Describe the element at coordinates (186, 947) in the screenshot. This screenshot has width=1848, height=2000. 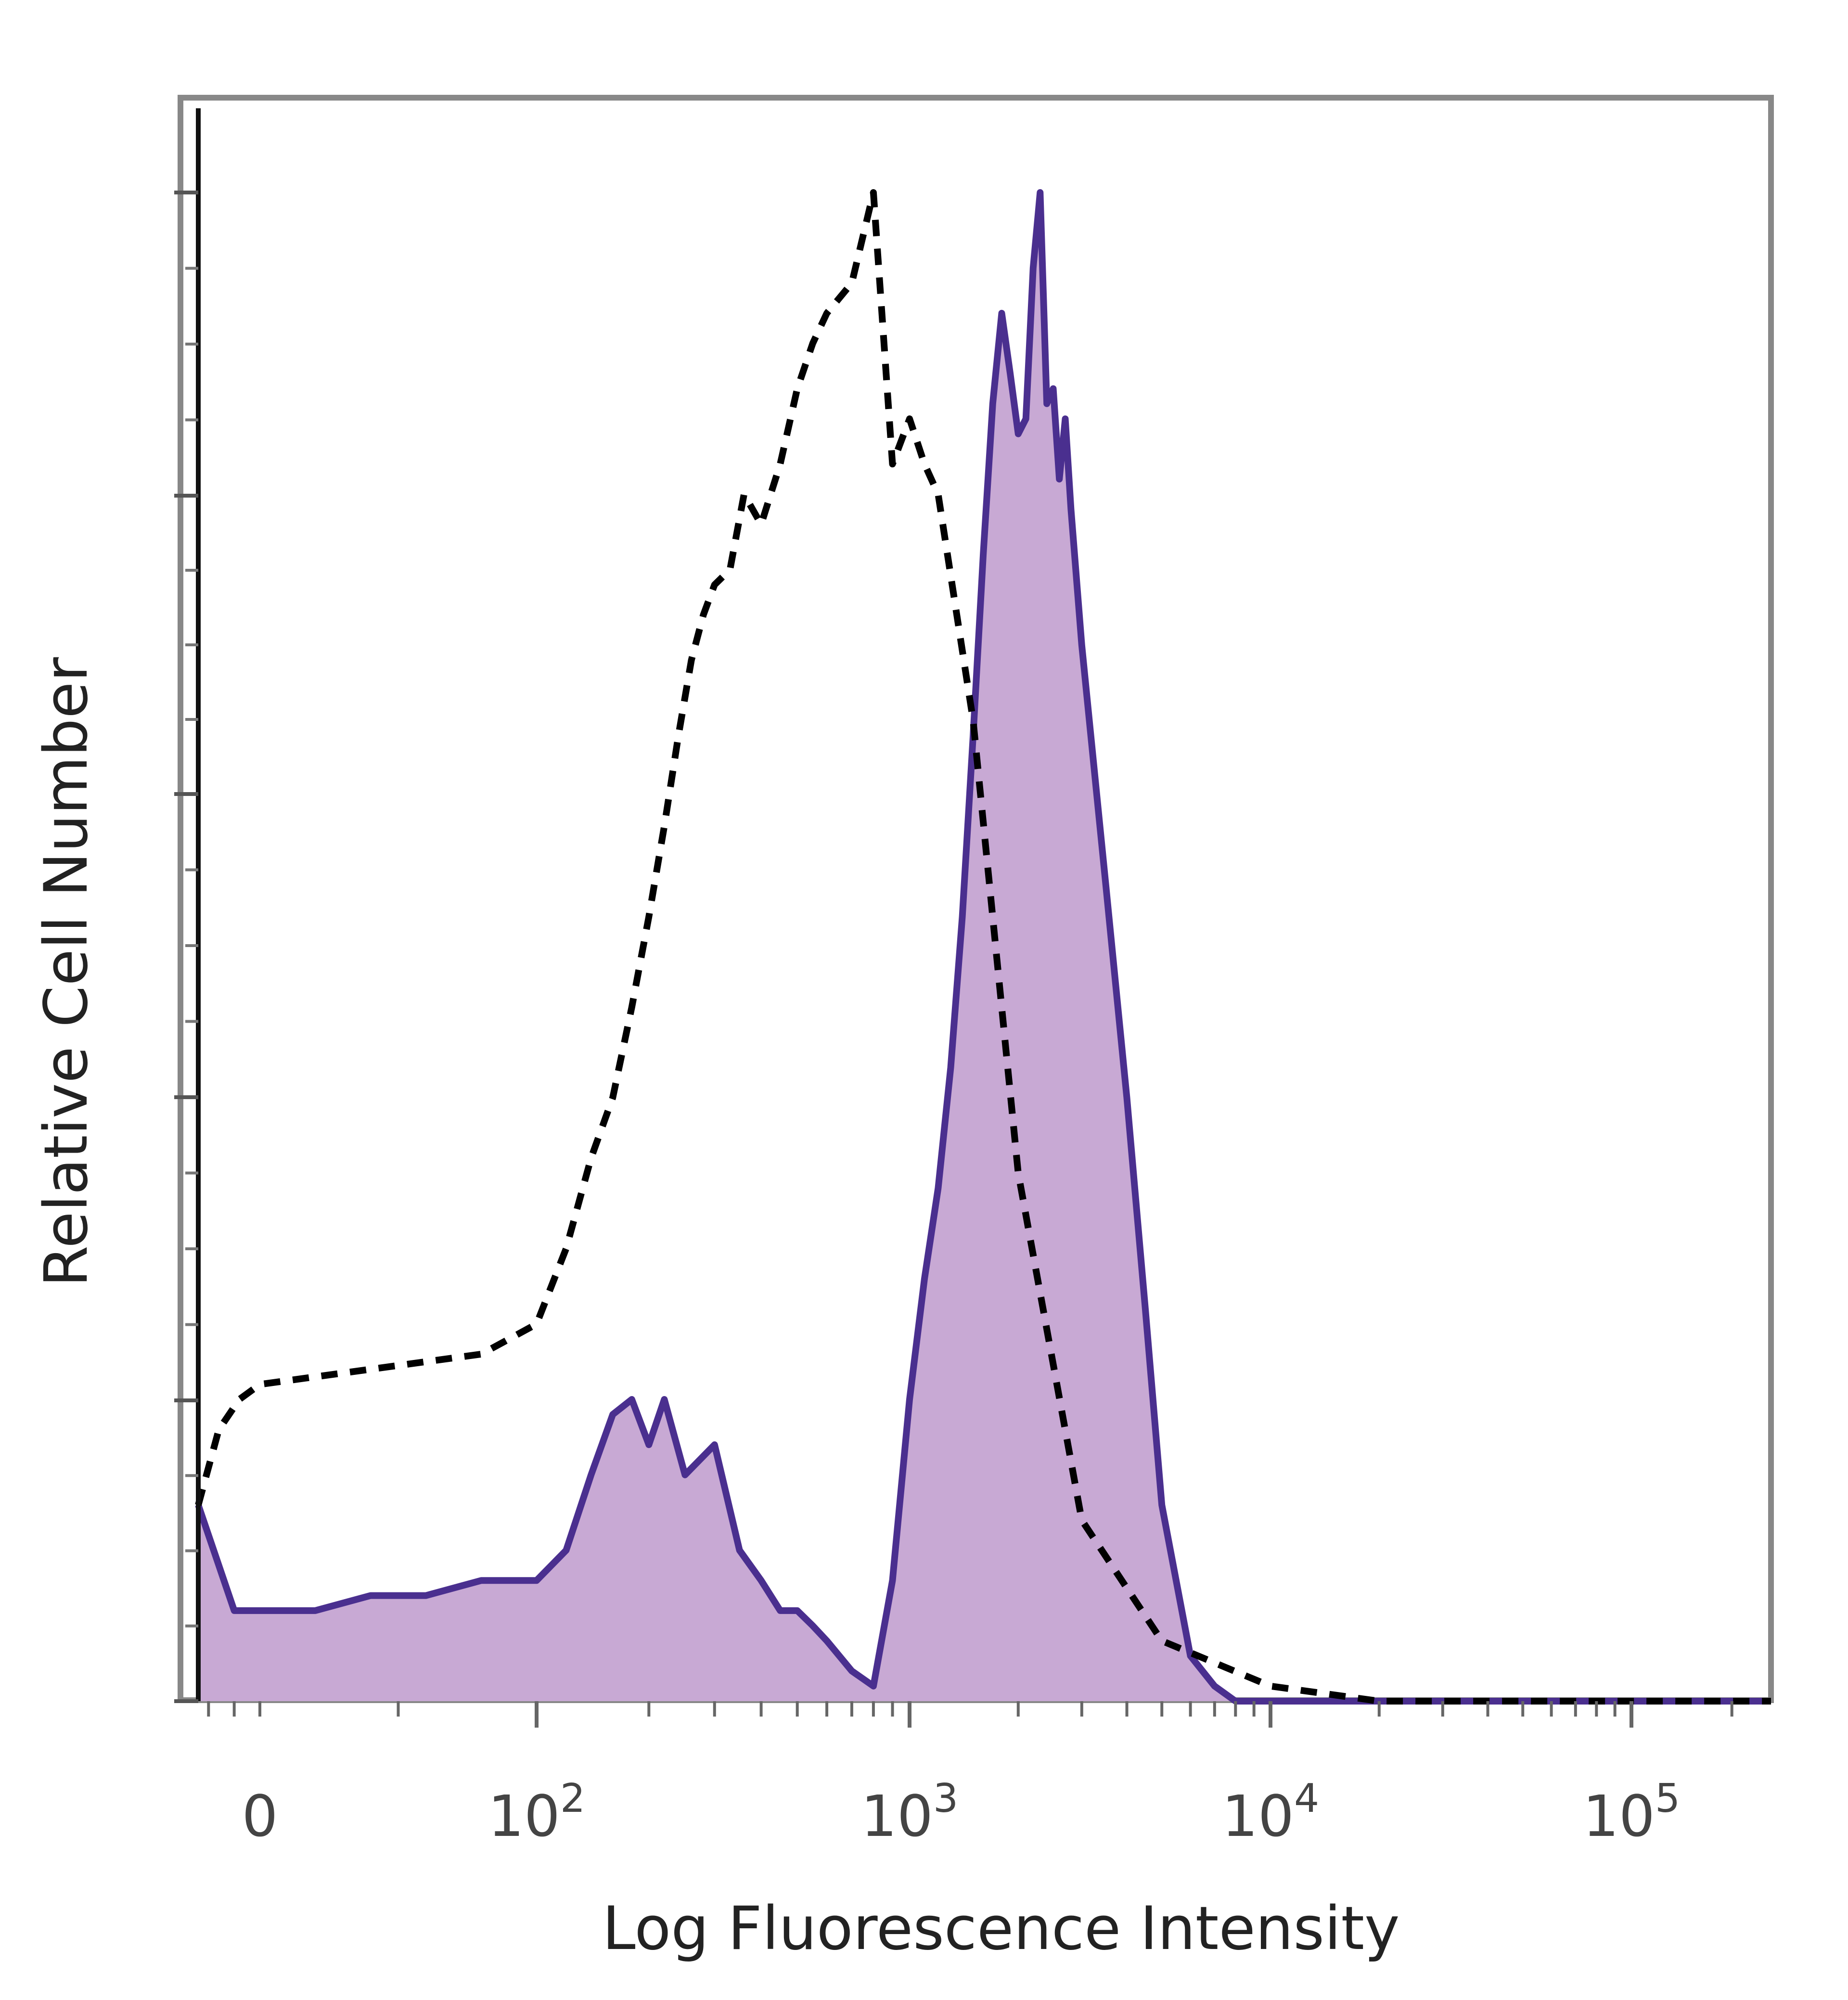
I see `y-axis-ticks` at that location.